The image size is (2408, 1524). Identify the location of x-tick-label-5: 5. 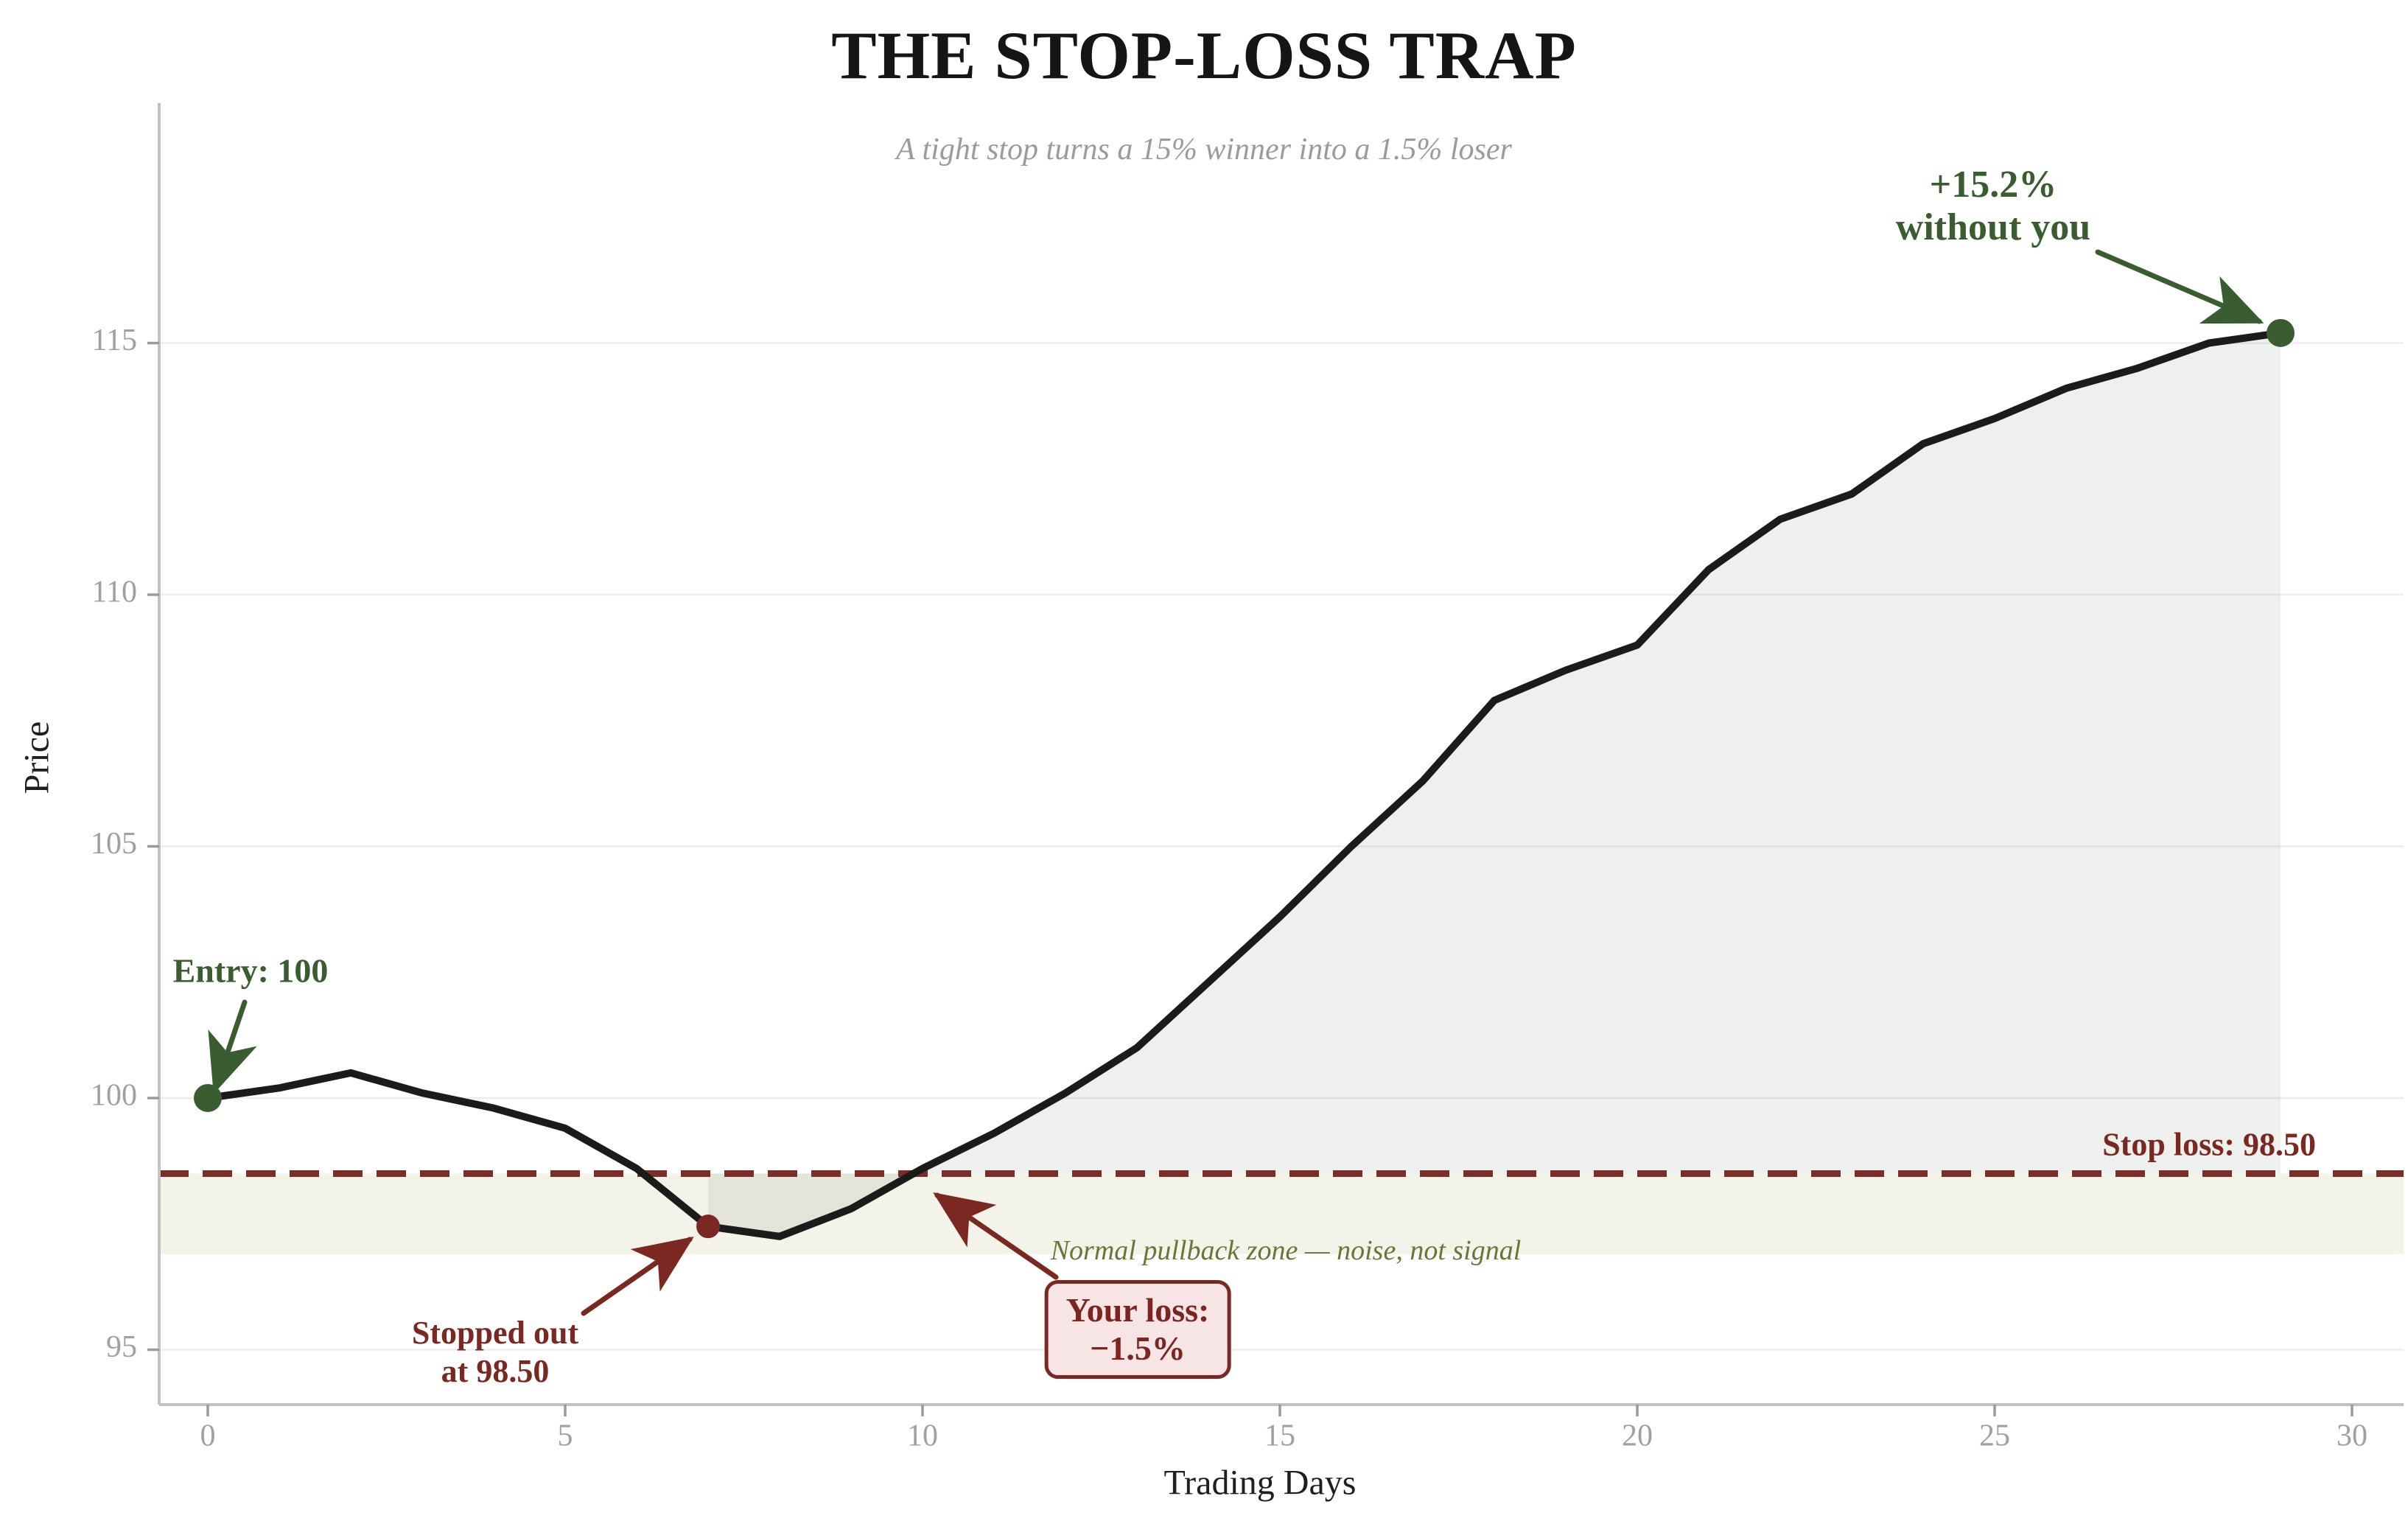
(565, 1436).